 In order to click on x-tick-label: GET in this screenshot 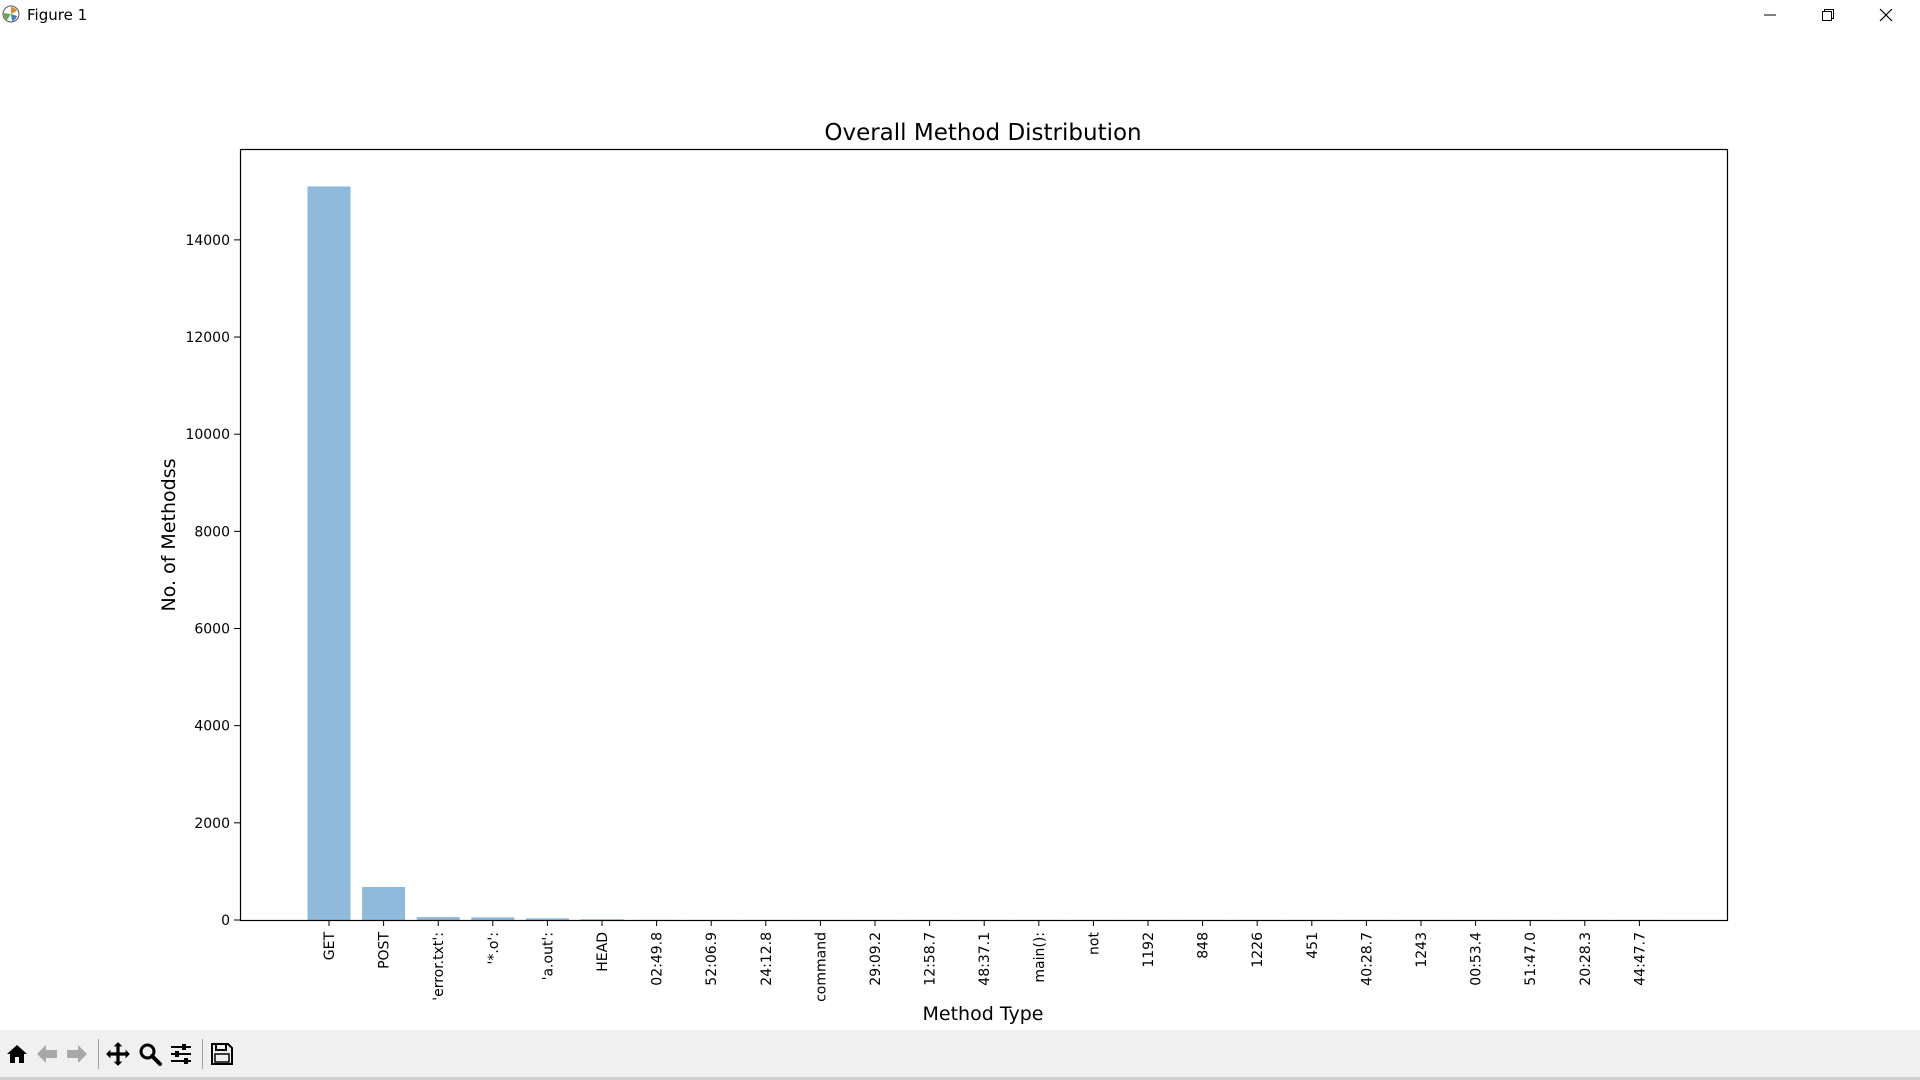, I will do `click(330, 946)`.